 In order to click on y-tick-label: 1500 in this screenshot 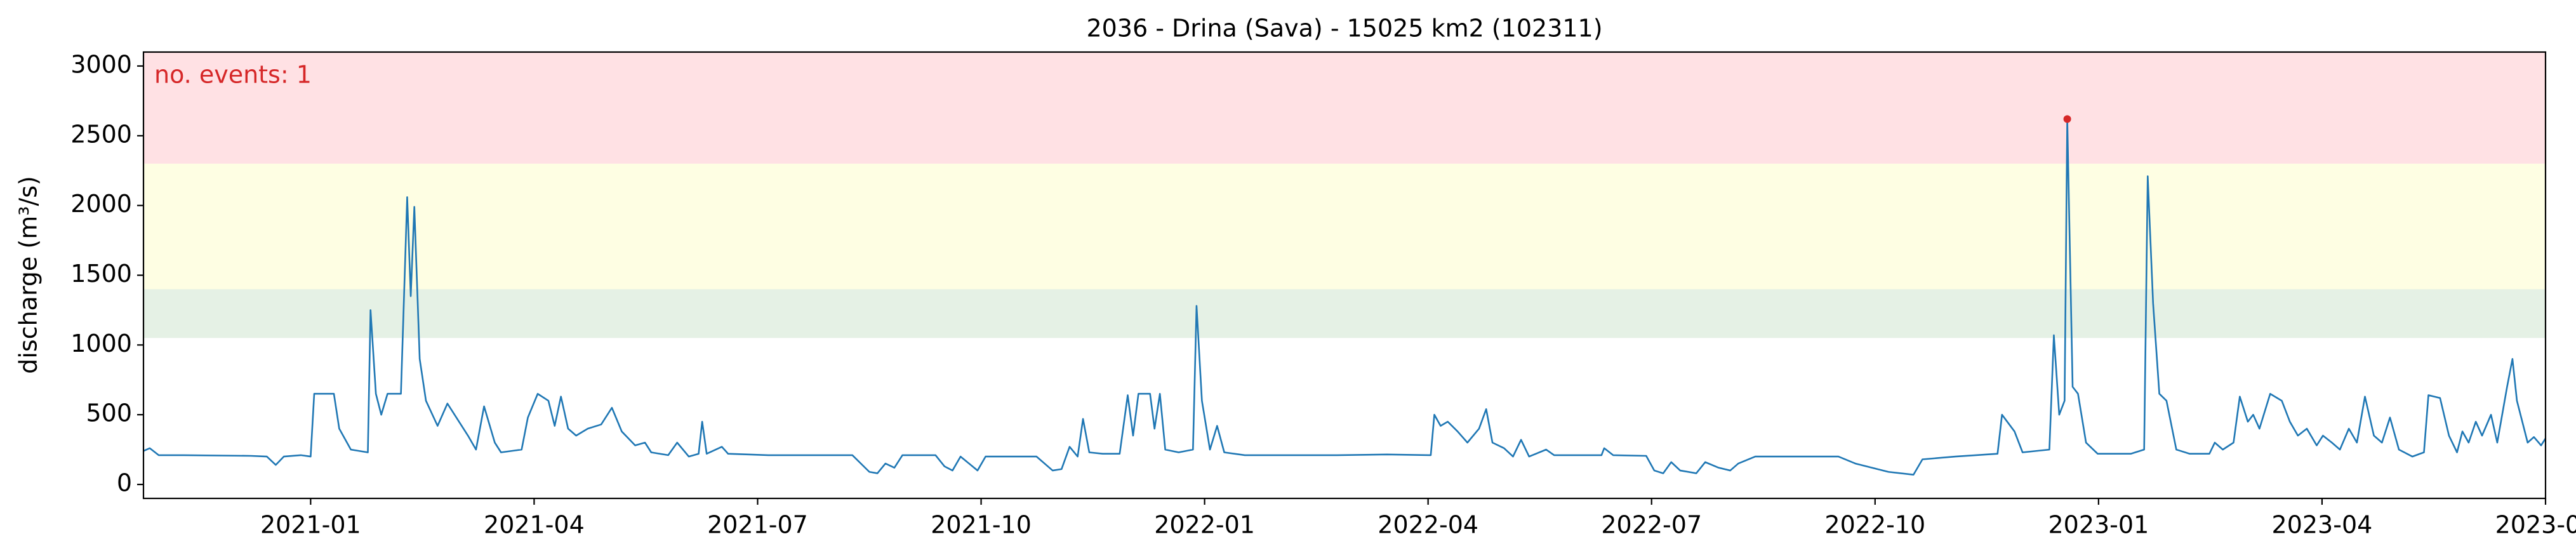, I will do `click(101, 274)`.